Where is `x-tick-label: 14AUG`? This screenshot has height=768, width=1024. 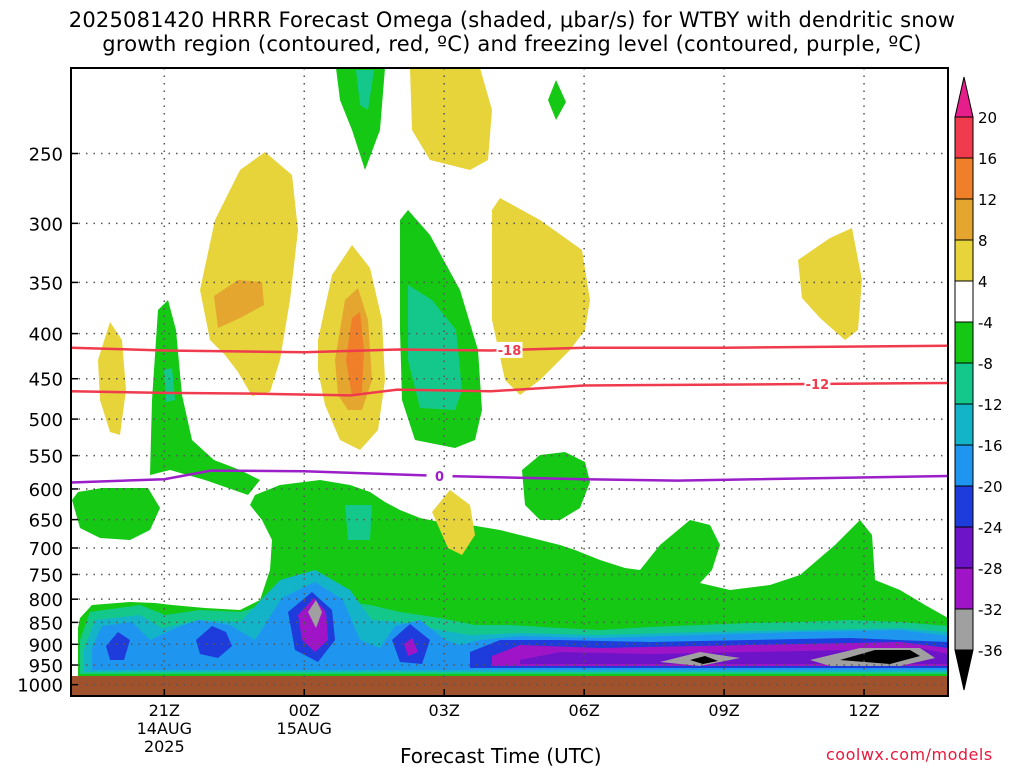 x-tick-label: 14AUG is located at coordinates (164, 728).